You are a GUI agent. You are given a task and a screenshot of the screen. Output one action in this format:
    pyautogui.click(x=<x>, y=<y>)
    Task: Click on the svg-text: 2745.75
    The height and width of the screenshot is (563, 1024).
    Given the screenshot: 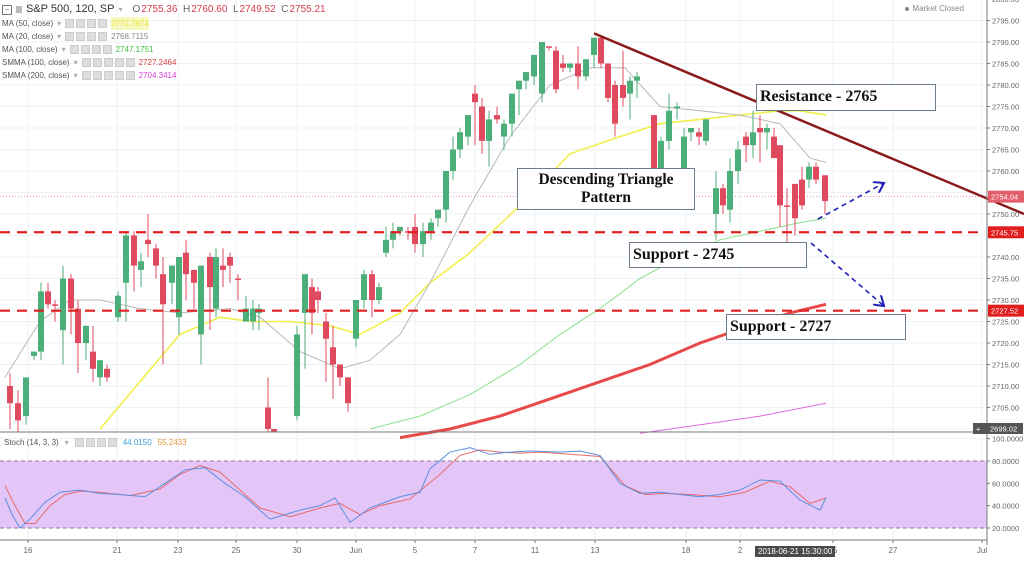 What is the action you would take?
    pyautogui.click(x=1004, y=232)
    